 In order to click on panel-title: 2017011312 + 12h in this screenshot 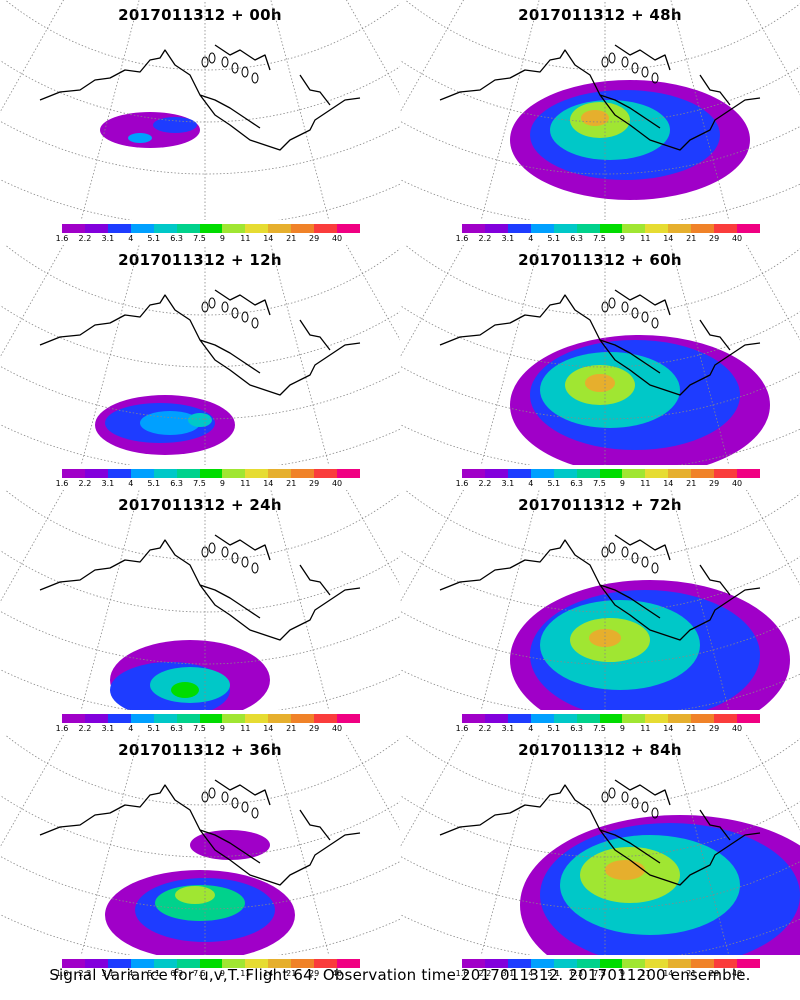, I will do `click(200, 260)`.